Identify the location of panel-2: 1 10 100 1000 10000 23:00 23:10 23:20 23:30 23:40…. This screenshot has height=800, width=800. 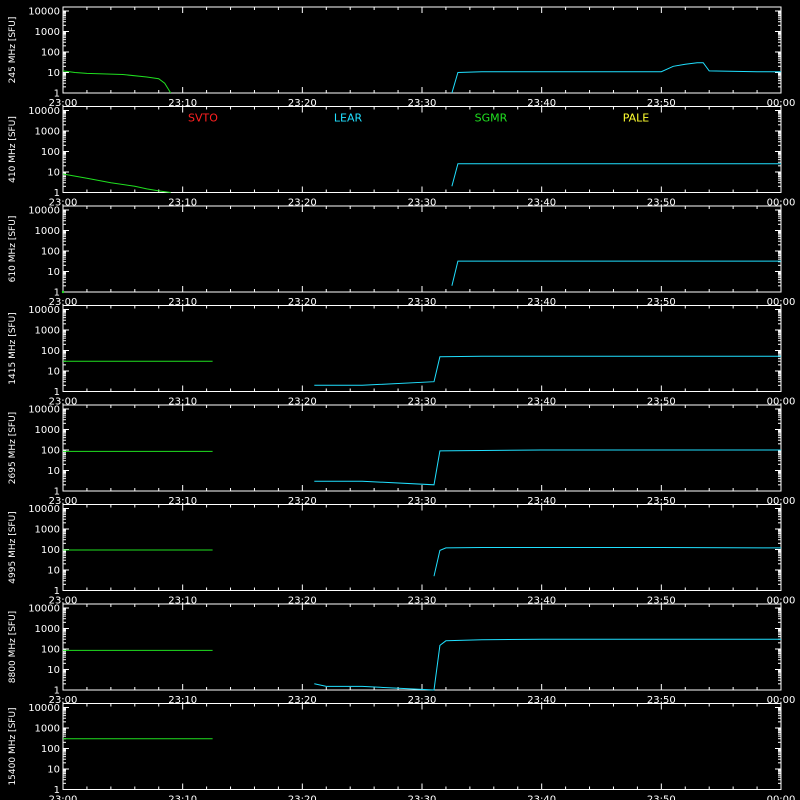
(401, 157).